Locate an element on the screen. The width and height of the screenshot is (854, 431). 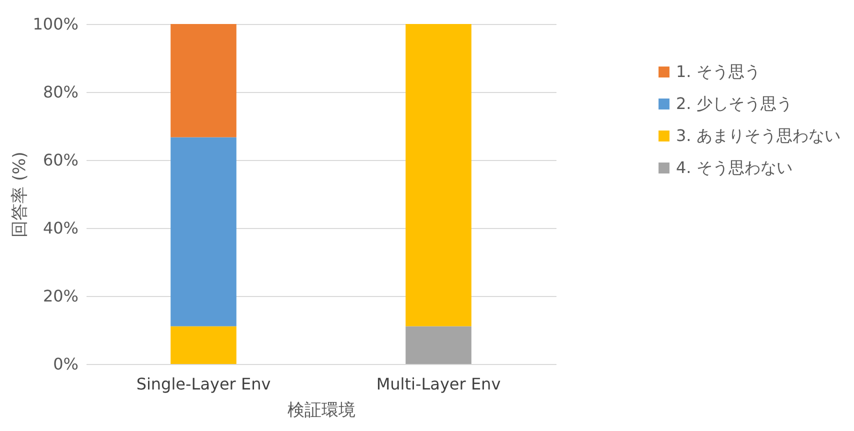
y-tick-label: 80% is located at coordinates (60, 92).